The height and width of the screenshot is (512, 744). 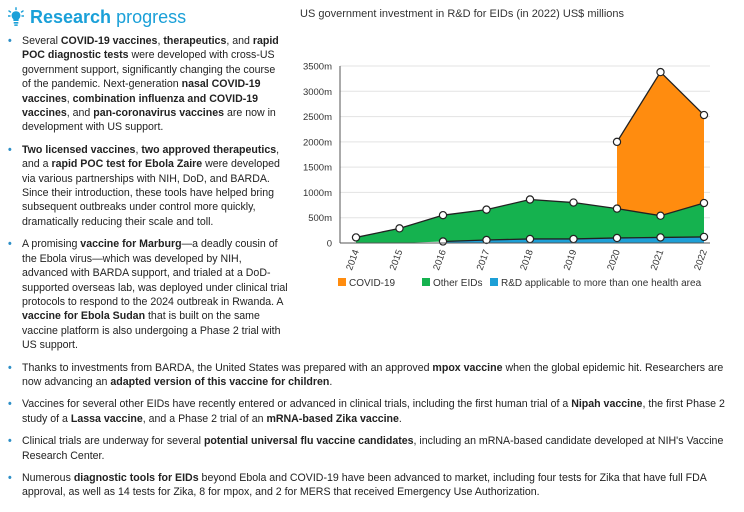 I want to click on bullet-bold-text: two approved therapeutics, so click(x=209, y=149).